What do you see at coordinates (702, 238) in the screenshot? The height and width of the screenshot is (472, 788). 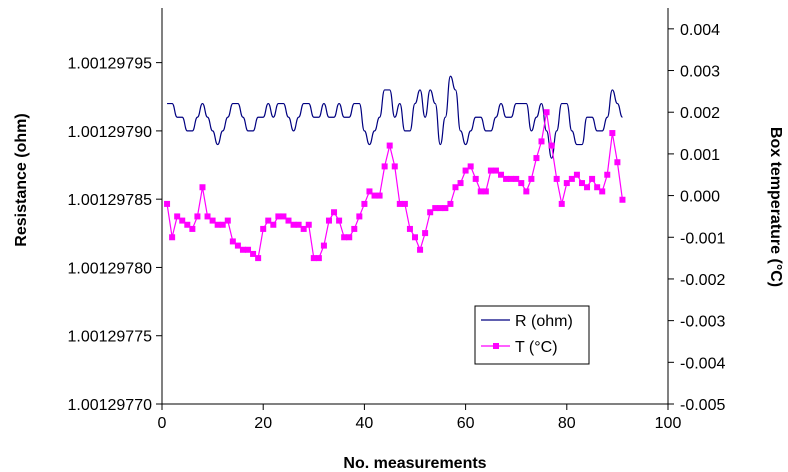 I see `y-right-tick-label: -0.001` at bounding box center [702, 238].